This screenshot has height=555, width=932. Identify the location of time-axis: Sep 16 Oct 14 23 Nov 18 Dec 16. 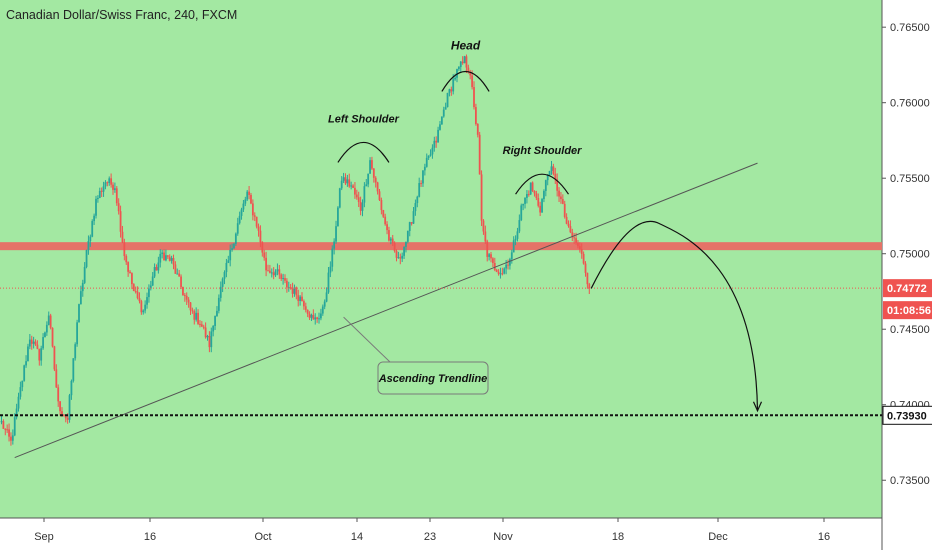
(432, 530).